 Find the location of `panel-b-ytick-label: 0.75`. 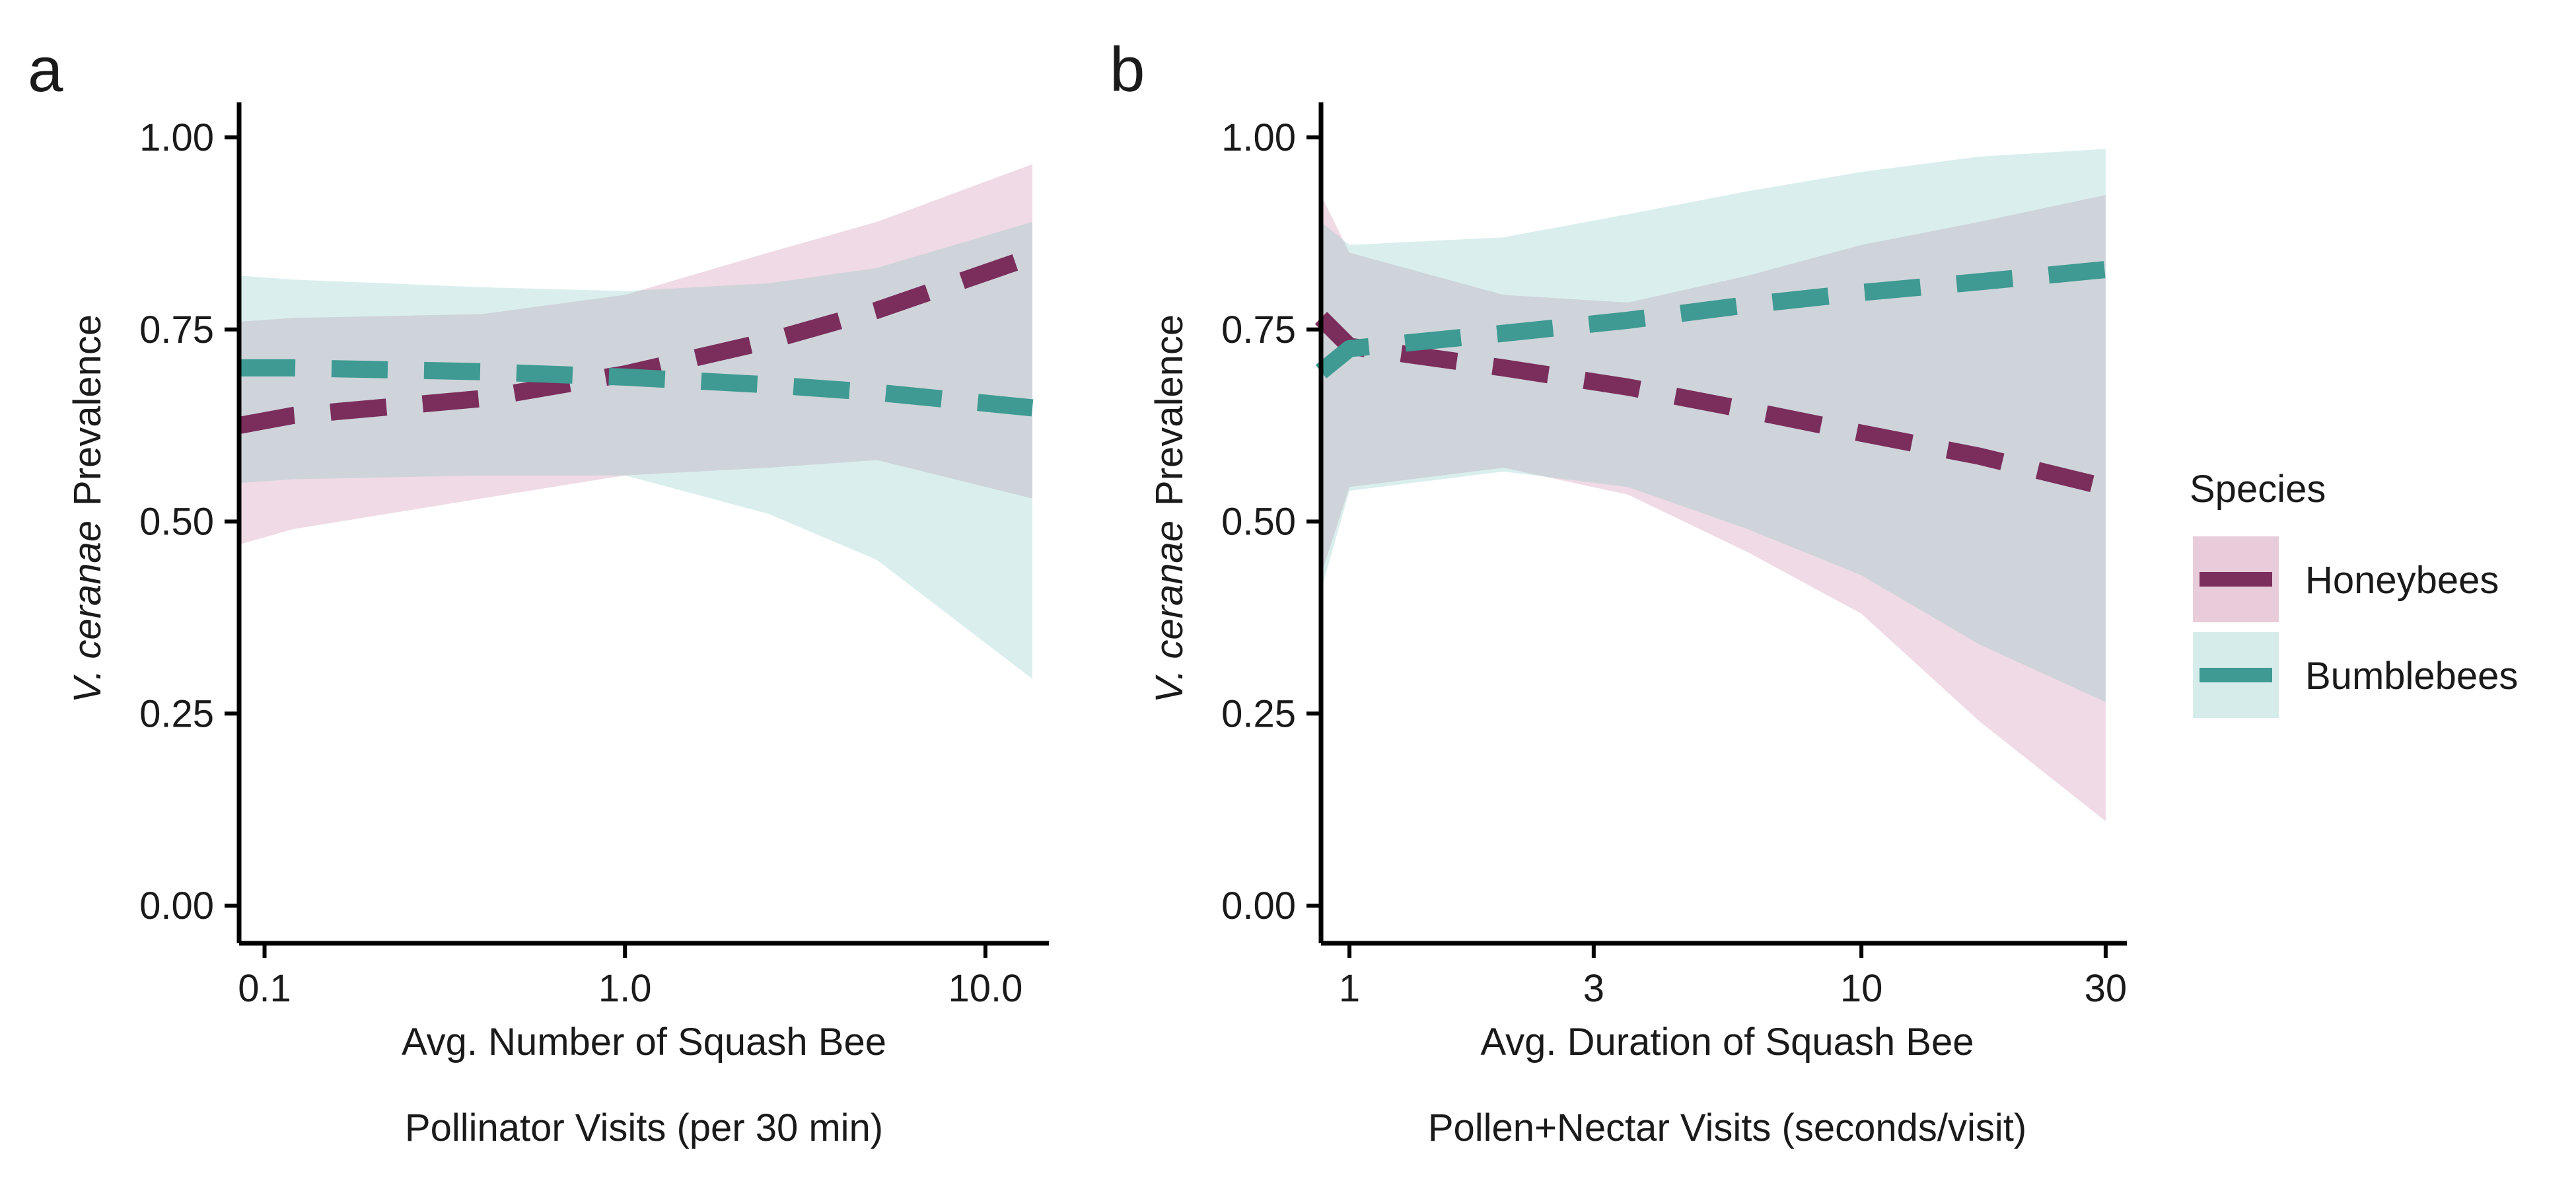

panel-b-ytick-label: 0.75 is located at coordinates (1258, 329).